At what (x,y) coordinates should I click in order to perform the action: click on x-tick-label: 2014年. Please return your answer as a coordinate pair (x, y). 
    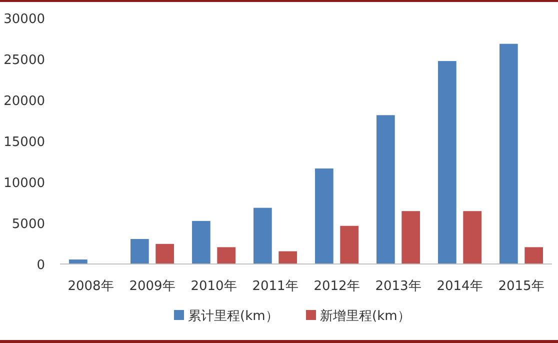
    Looking at the image, I should click on (459, 286).